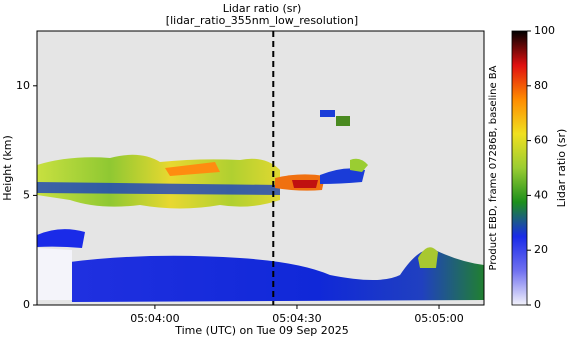  What do you see at coordinates (262, 20) in the screenshot?
I see `chart-subtitle: [lidar_ratio_355nm_low_resolution]` at bounding box center [262, 20].